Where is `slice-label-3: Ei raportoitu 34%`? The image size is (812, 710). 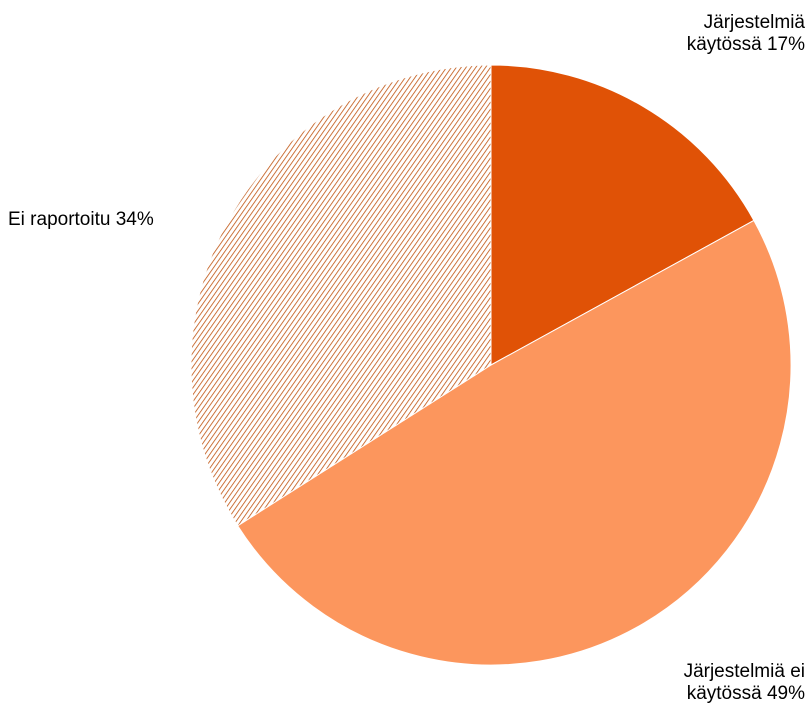
slice-label-3: Ei raportoitu 34% is located at coordinates (81, 219).